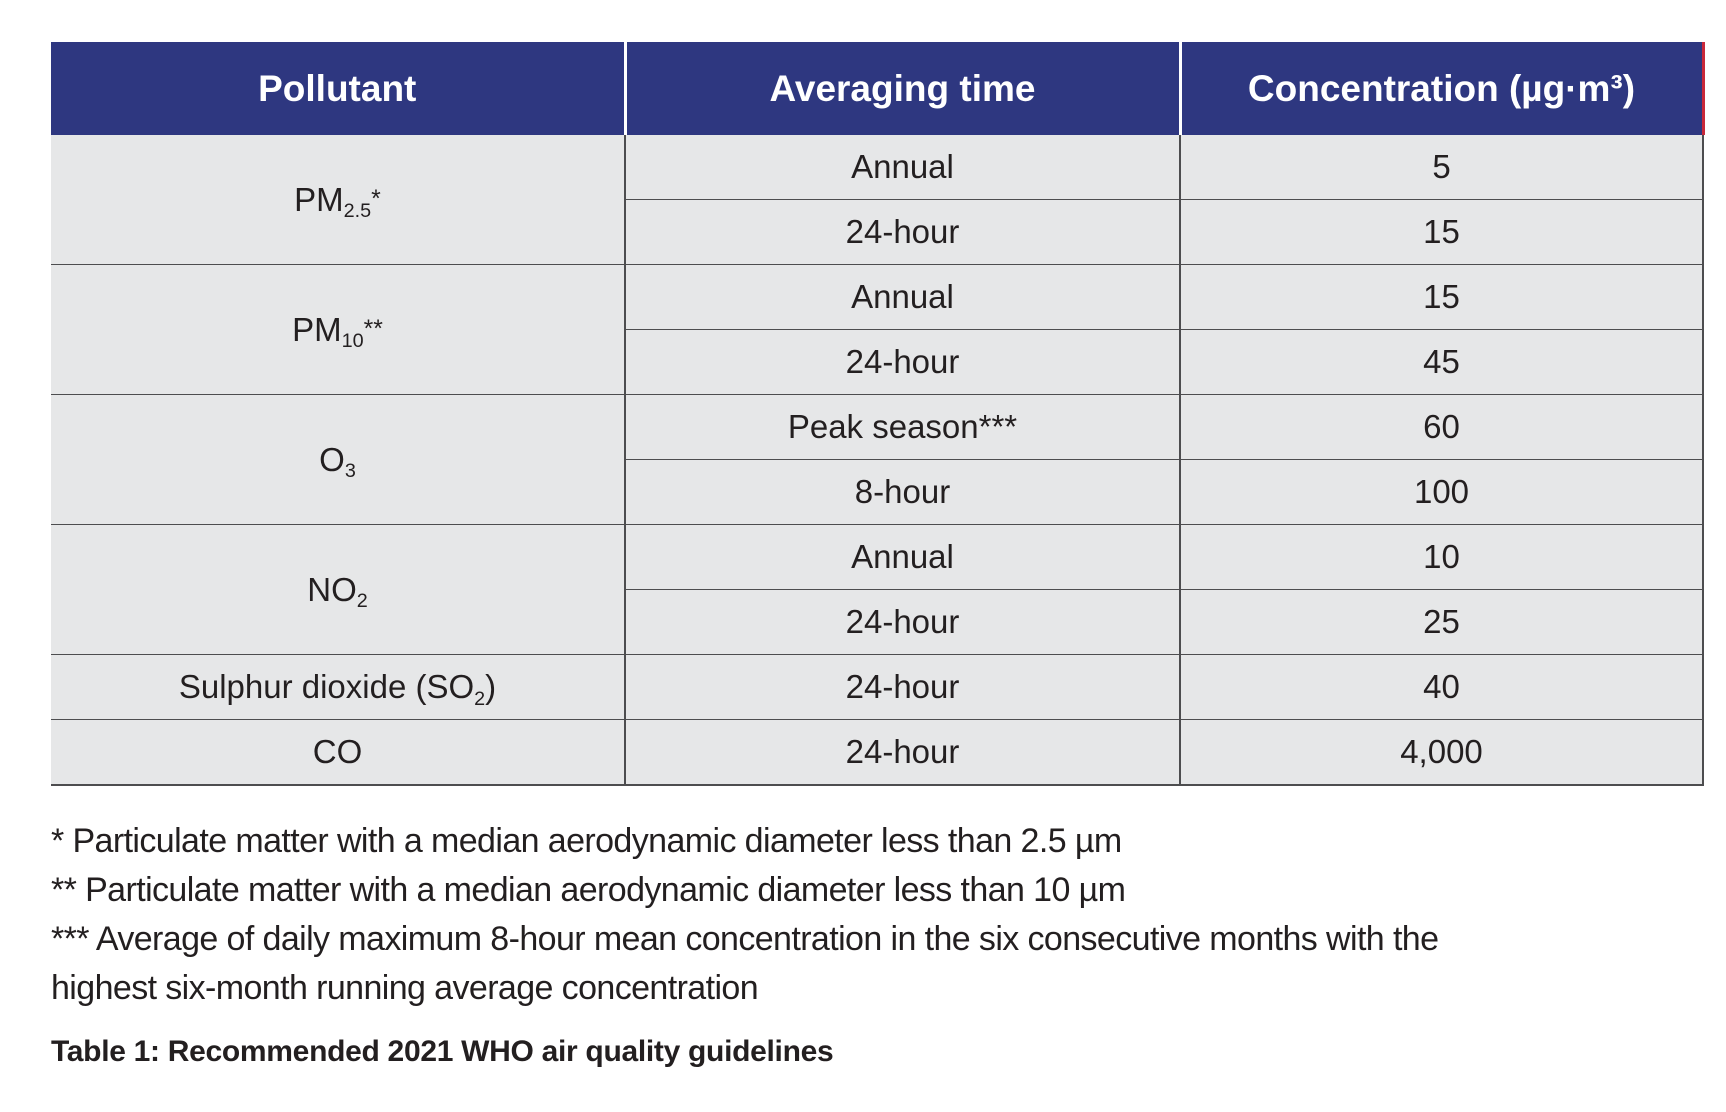  Describe the element at coordinates (1441, 557) in the screenshot. I see `concentration-cell: 10` at that location.